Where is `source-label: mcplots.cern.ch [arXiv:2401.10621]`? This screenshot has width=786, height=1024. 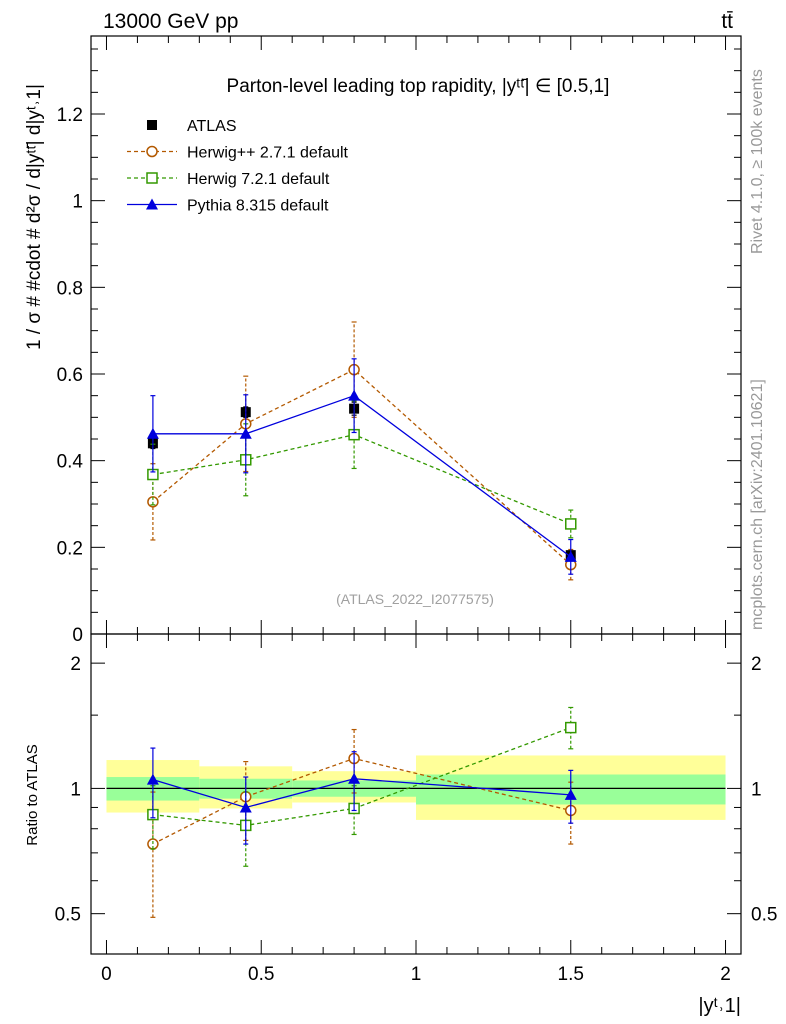 source-label: mcplots.cern.ch [arXiv:2401.10621] is located at coordinates (757, 504).